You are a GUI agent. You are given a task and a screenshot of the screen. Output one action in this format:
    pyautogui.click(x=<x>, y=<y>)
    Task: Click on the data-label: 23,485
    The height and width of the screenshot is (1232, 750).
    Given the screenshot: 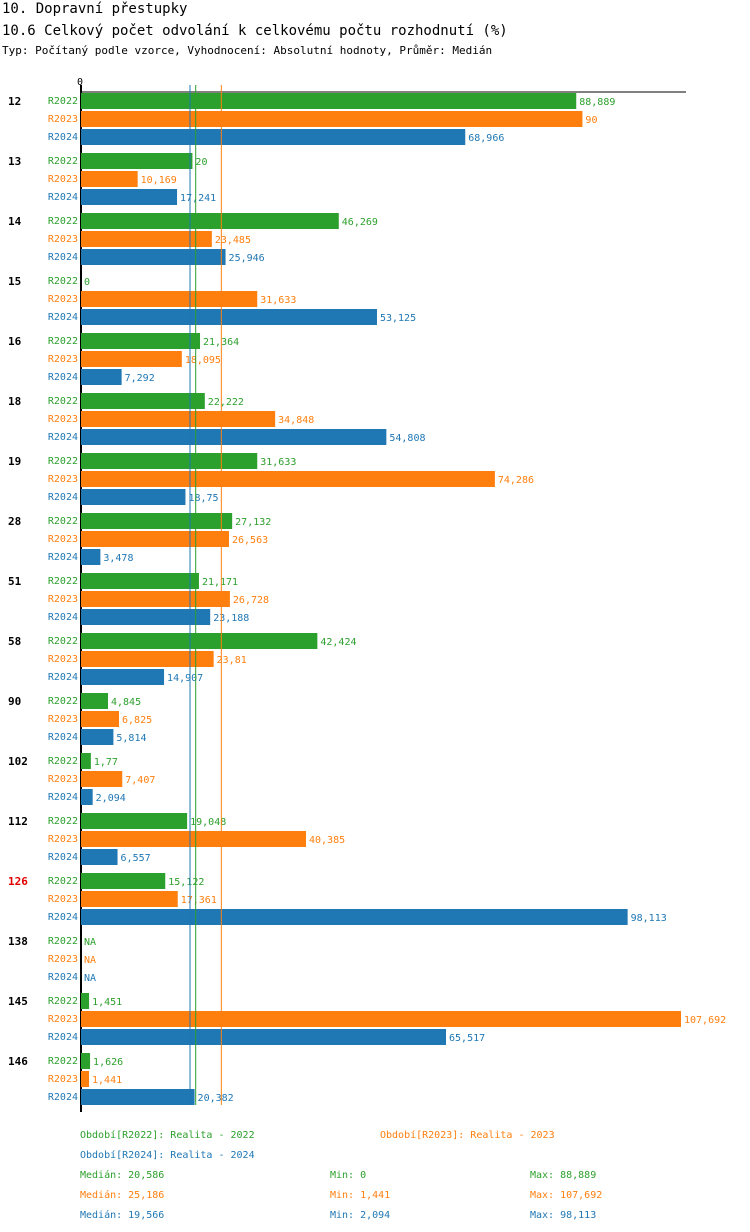 What is the action you would take?
    pyautogui.click(x=233, y=240)
    